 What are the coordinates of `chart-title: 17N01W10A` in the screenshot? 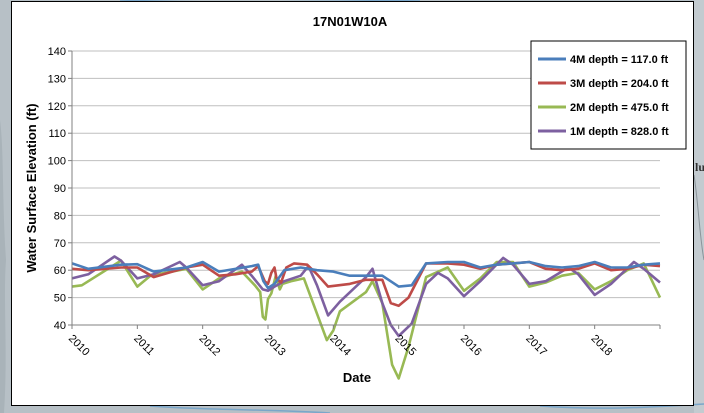 It's located at (350, 21).